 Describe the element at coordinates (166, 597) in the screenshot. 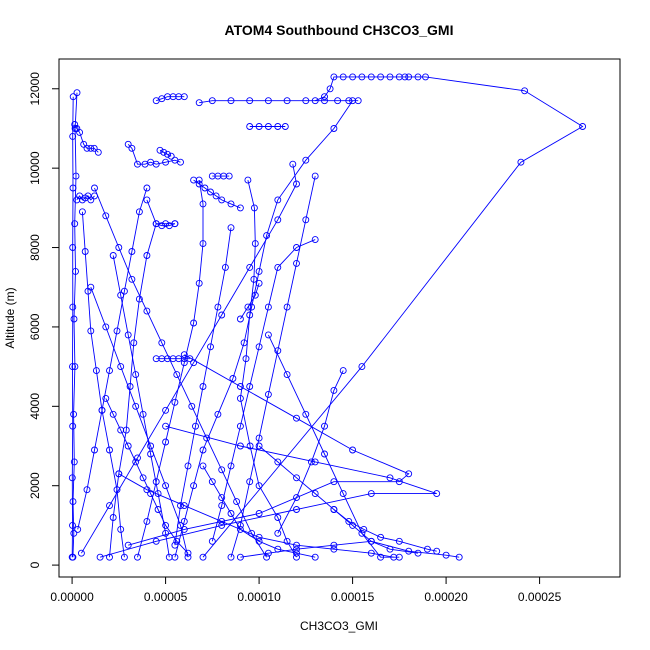

I see `x-tick-label: 0.00005` at that location.